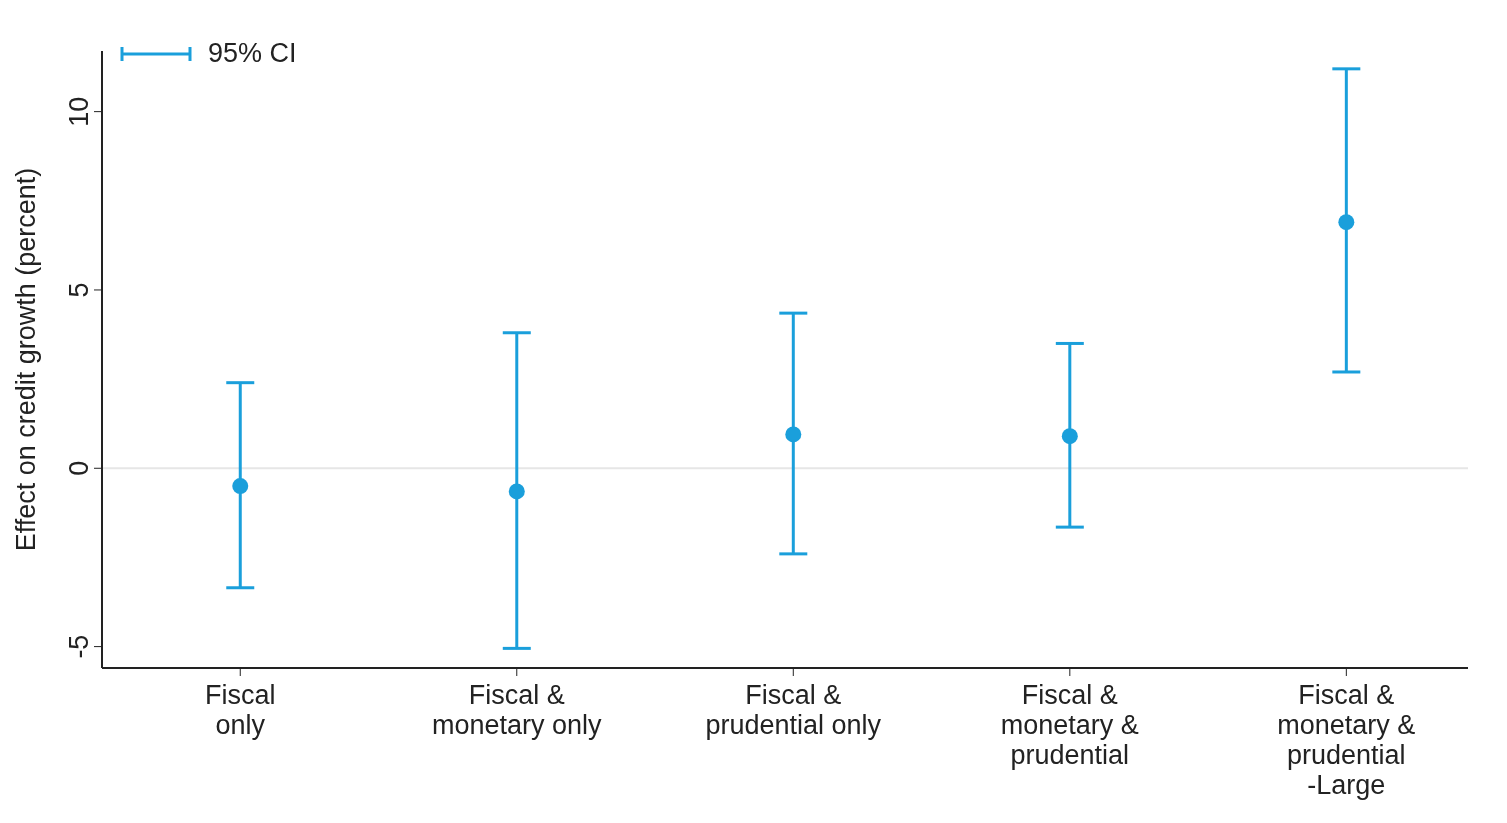 The height and width of the screenshot is (823, 1507). Describe the element at coordinates (517, 710) in the screenshot. I see `x-tick-label: Fiscal & monetary only` at that location.